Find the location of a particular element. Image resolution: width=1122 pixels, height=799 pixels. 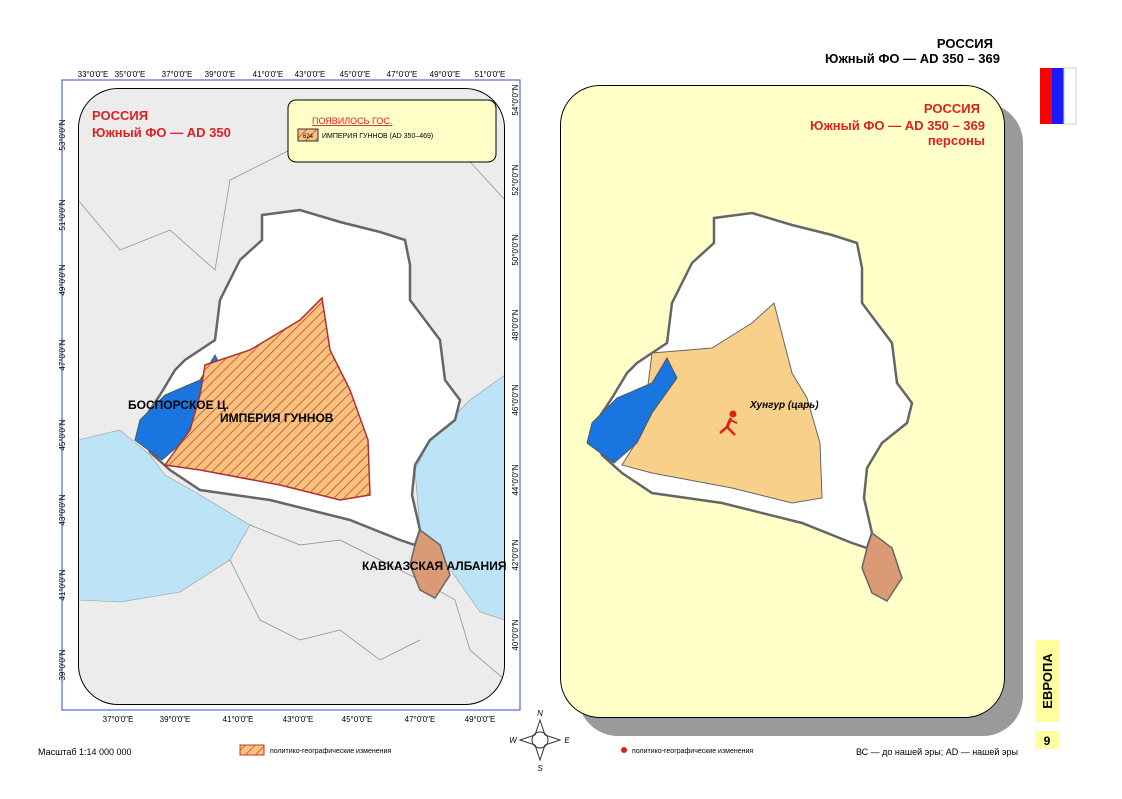

latitude-label: 42°0'0"N is located at coordinates (515, 554).